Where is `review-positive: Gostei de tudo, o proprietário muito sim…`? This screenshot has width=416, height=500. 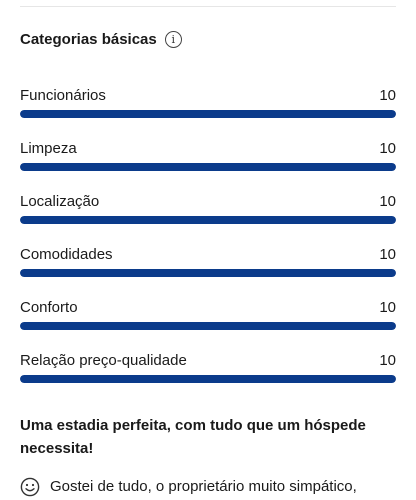
review-positive: Gostei de tudo, o proprietário muito sim… is located at coordinates (208, 487).